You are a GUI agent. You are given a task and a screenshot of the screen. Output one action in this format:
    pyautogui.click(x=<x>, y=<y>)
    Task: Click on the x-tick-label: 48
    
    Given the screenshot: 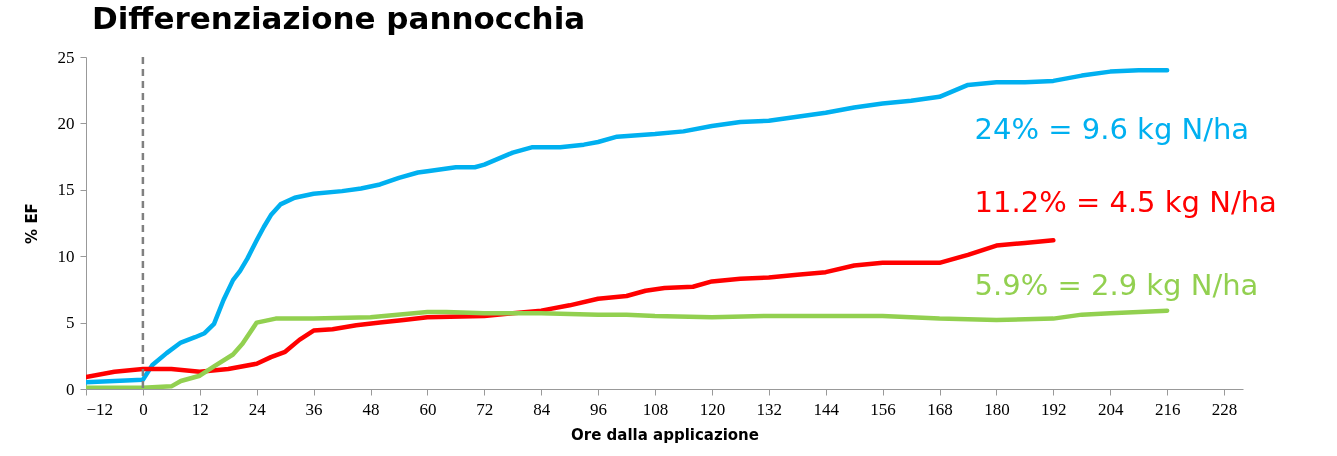 What is the action you would take?
    pyautogui.click(x=371, y=409)
    